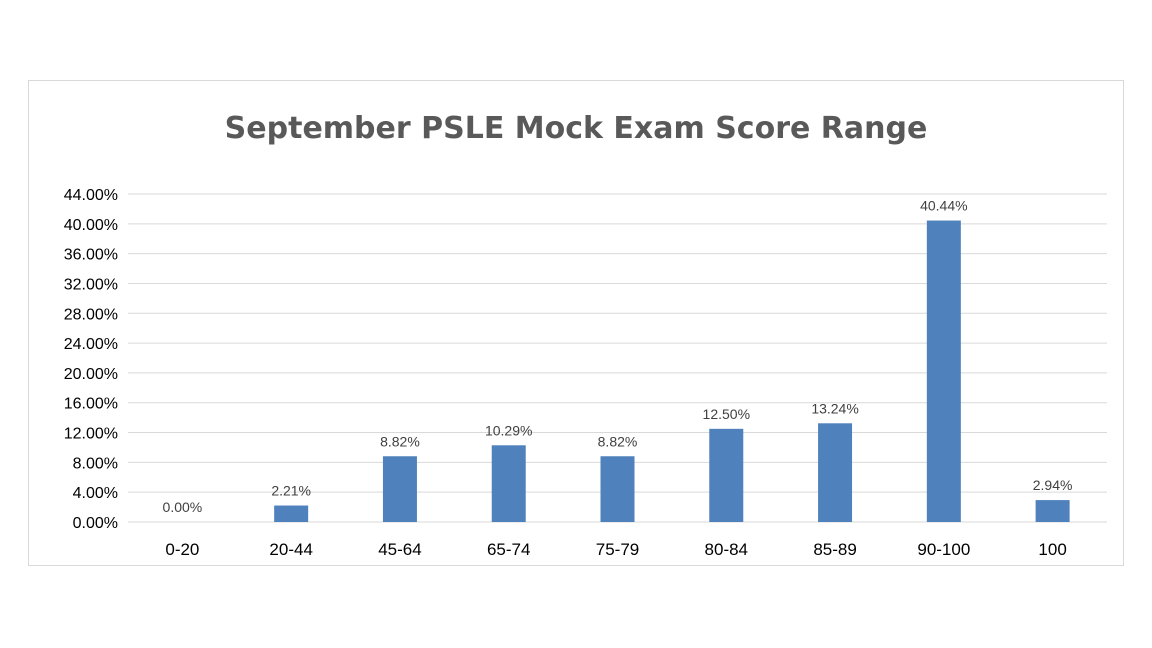 The image size is (1152, 648). I want to click on y-tick-label: 8.00%, so click(95, 463).